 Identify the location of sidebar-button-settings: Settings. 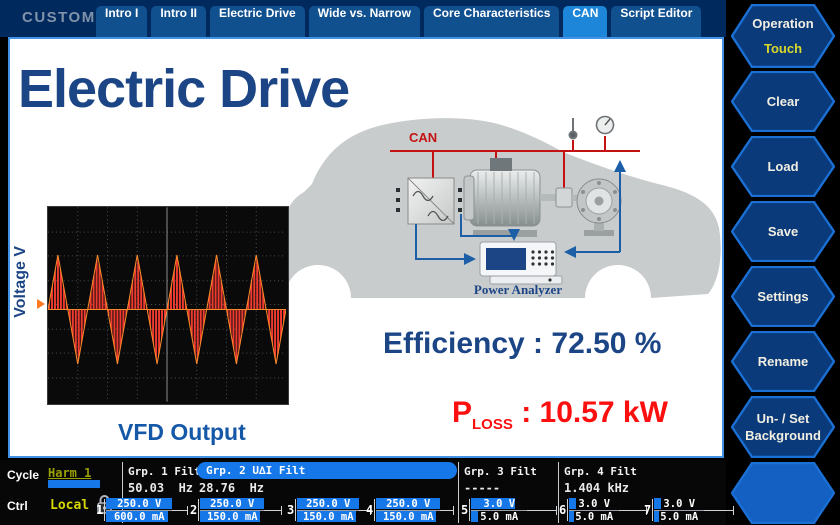
(783, 296).